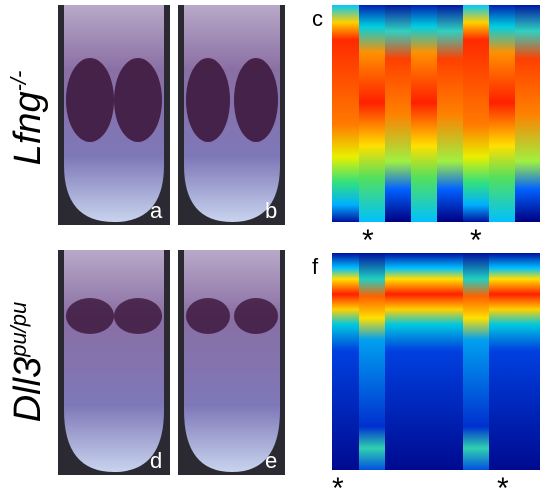 This screenshot has width=550, height=492. What do you see at coordinates (315, 266) in the screenshot?
I see `panel-letter: f` at bounding box center [315, 266].